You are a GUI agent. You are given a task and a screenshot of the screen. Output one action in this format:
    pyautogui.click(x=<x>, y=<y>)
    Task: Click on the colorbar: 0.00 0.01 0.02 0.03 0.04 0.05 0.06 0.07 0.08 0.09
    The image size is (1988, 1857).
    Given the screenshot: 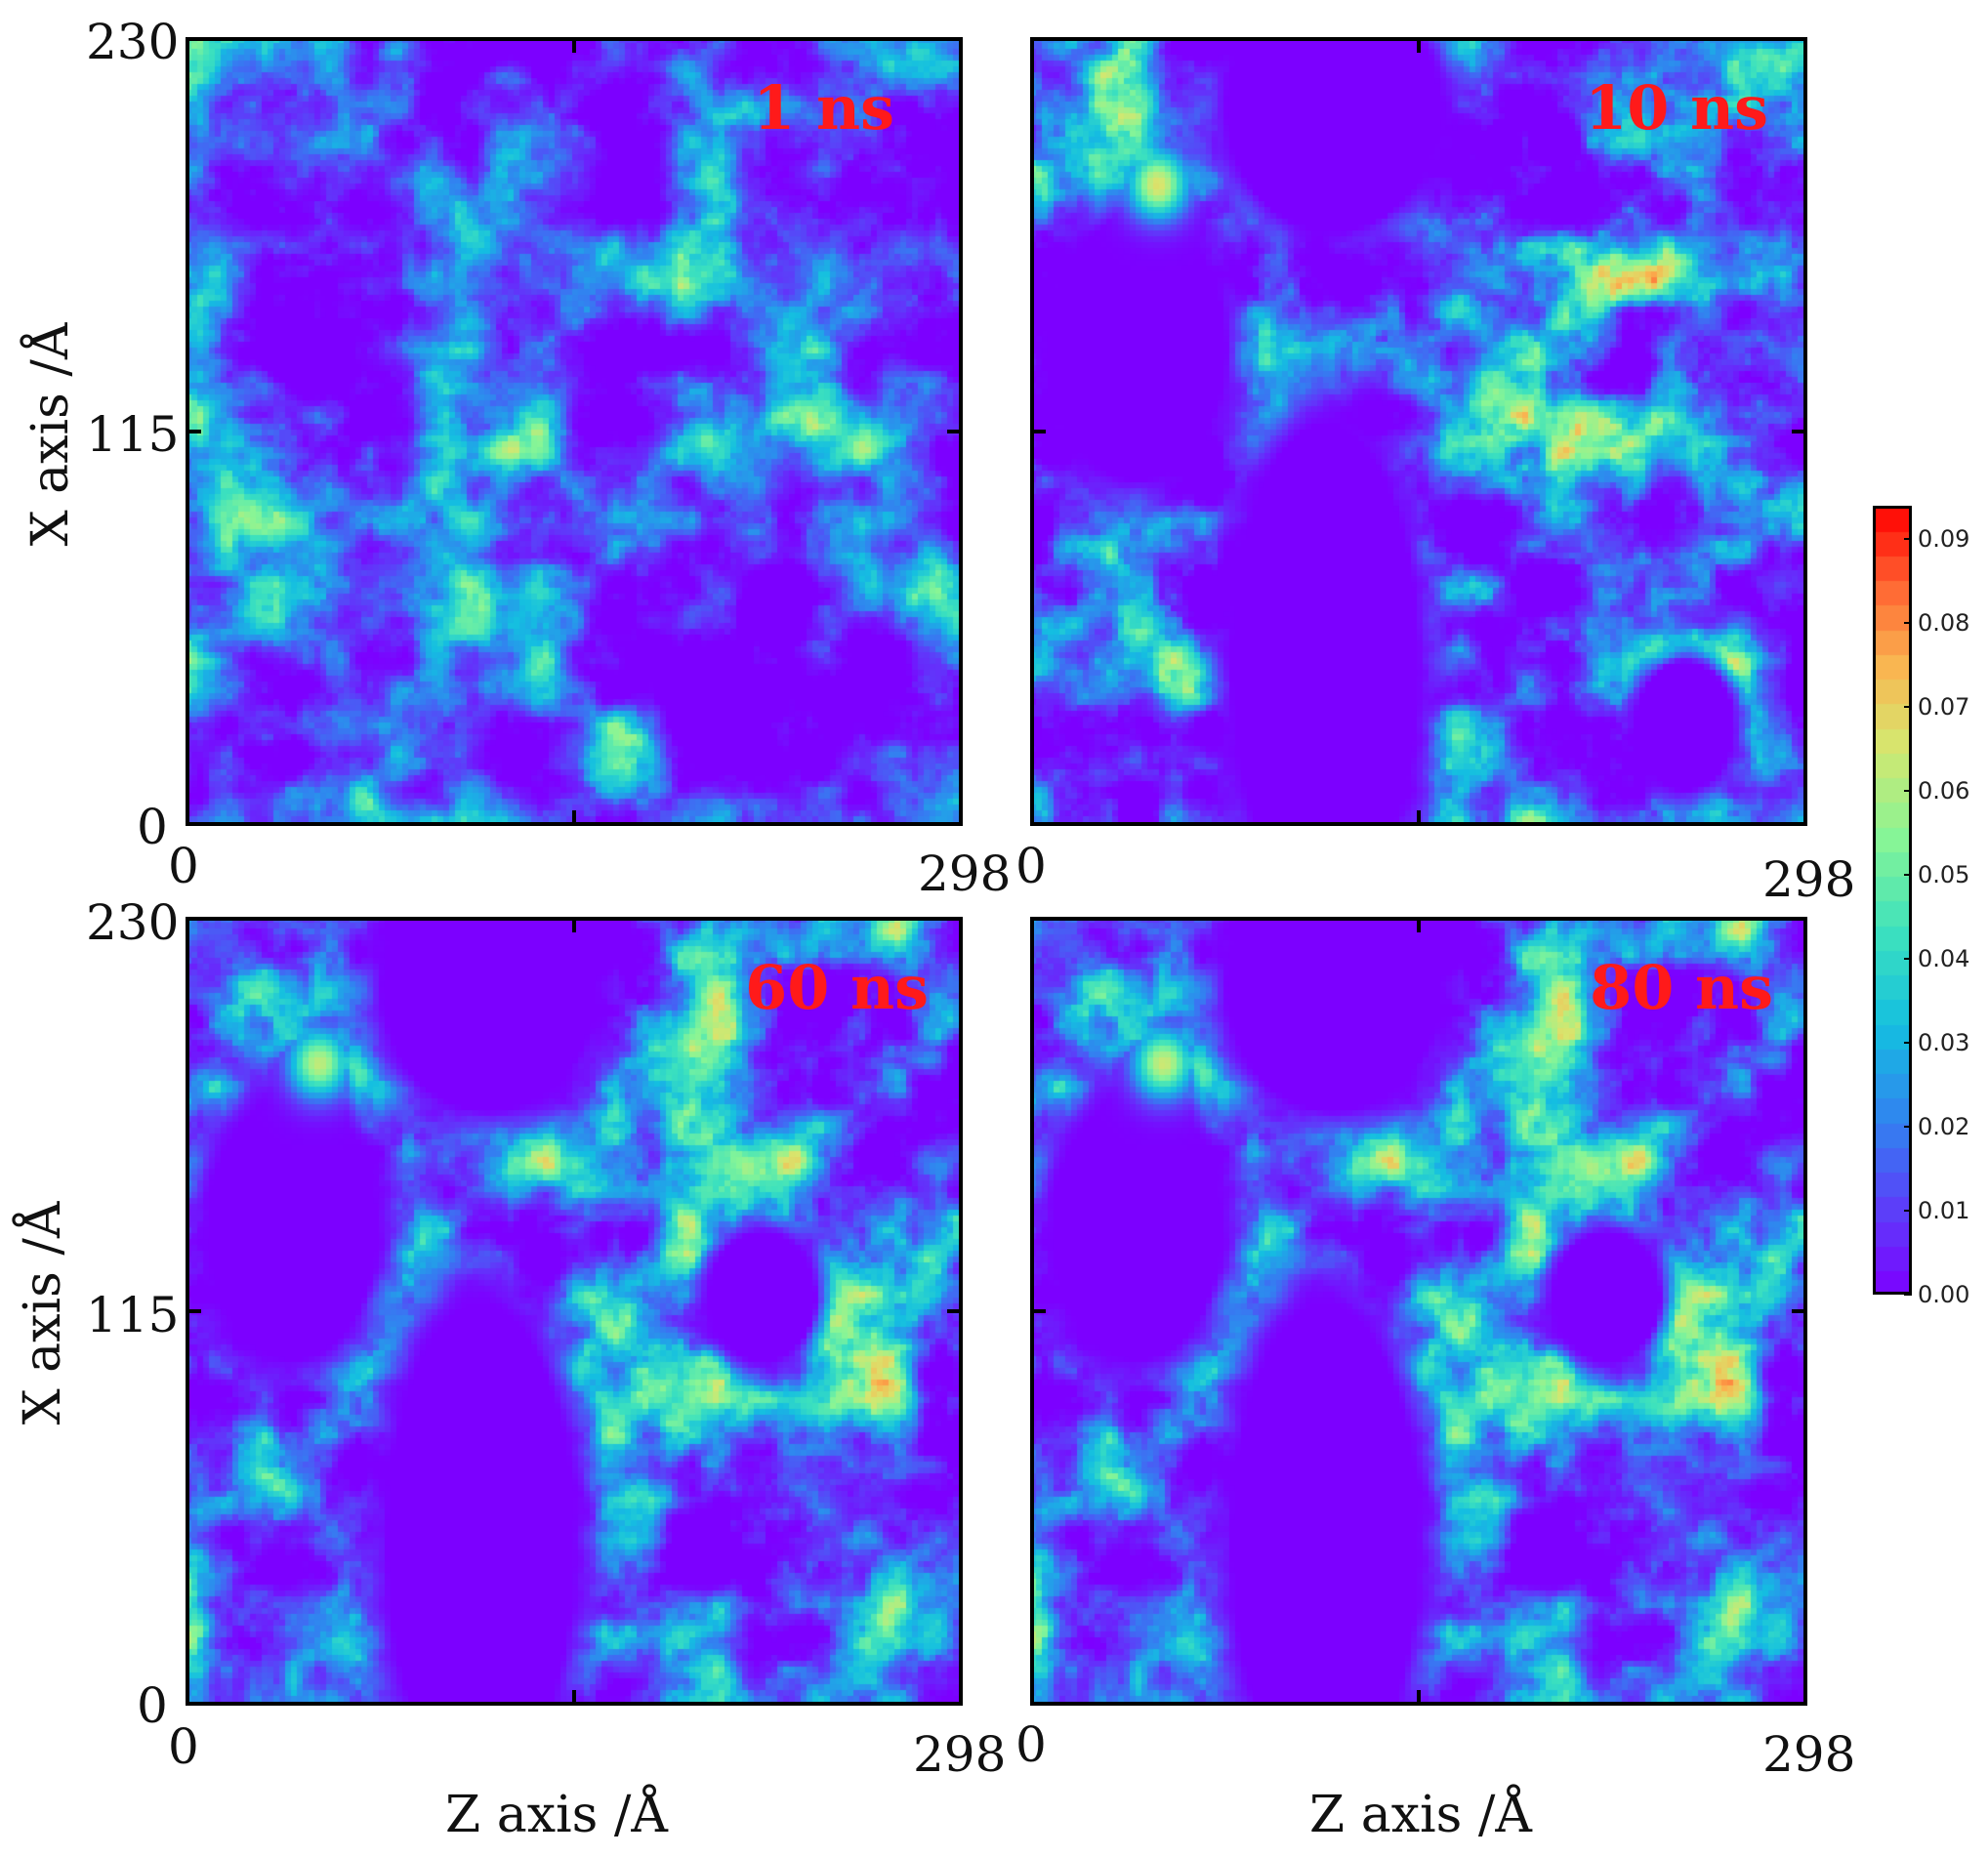 What is the action you would take?
    pyautogui.click(x=1921, y=906)
    